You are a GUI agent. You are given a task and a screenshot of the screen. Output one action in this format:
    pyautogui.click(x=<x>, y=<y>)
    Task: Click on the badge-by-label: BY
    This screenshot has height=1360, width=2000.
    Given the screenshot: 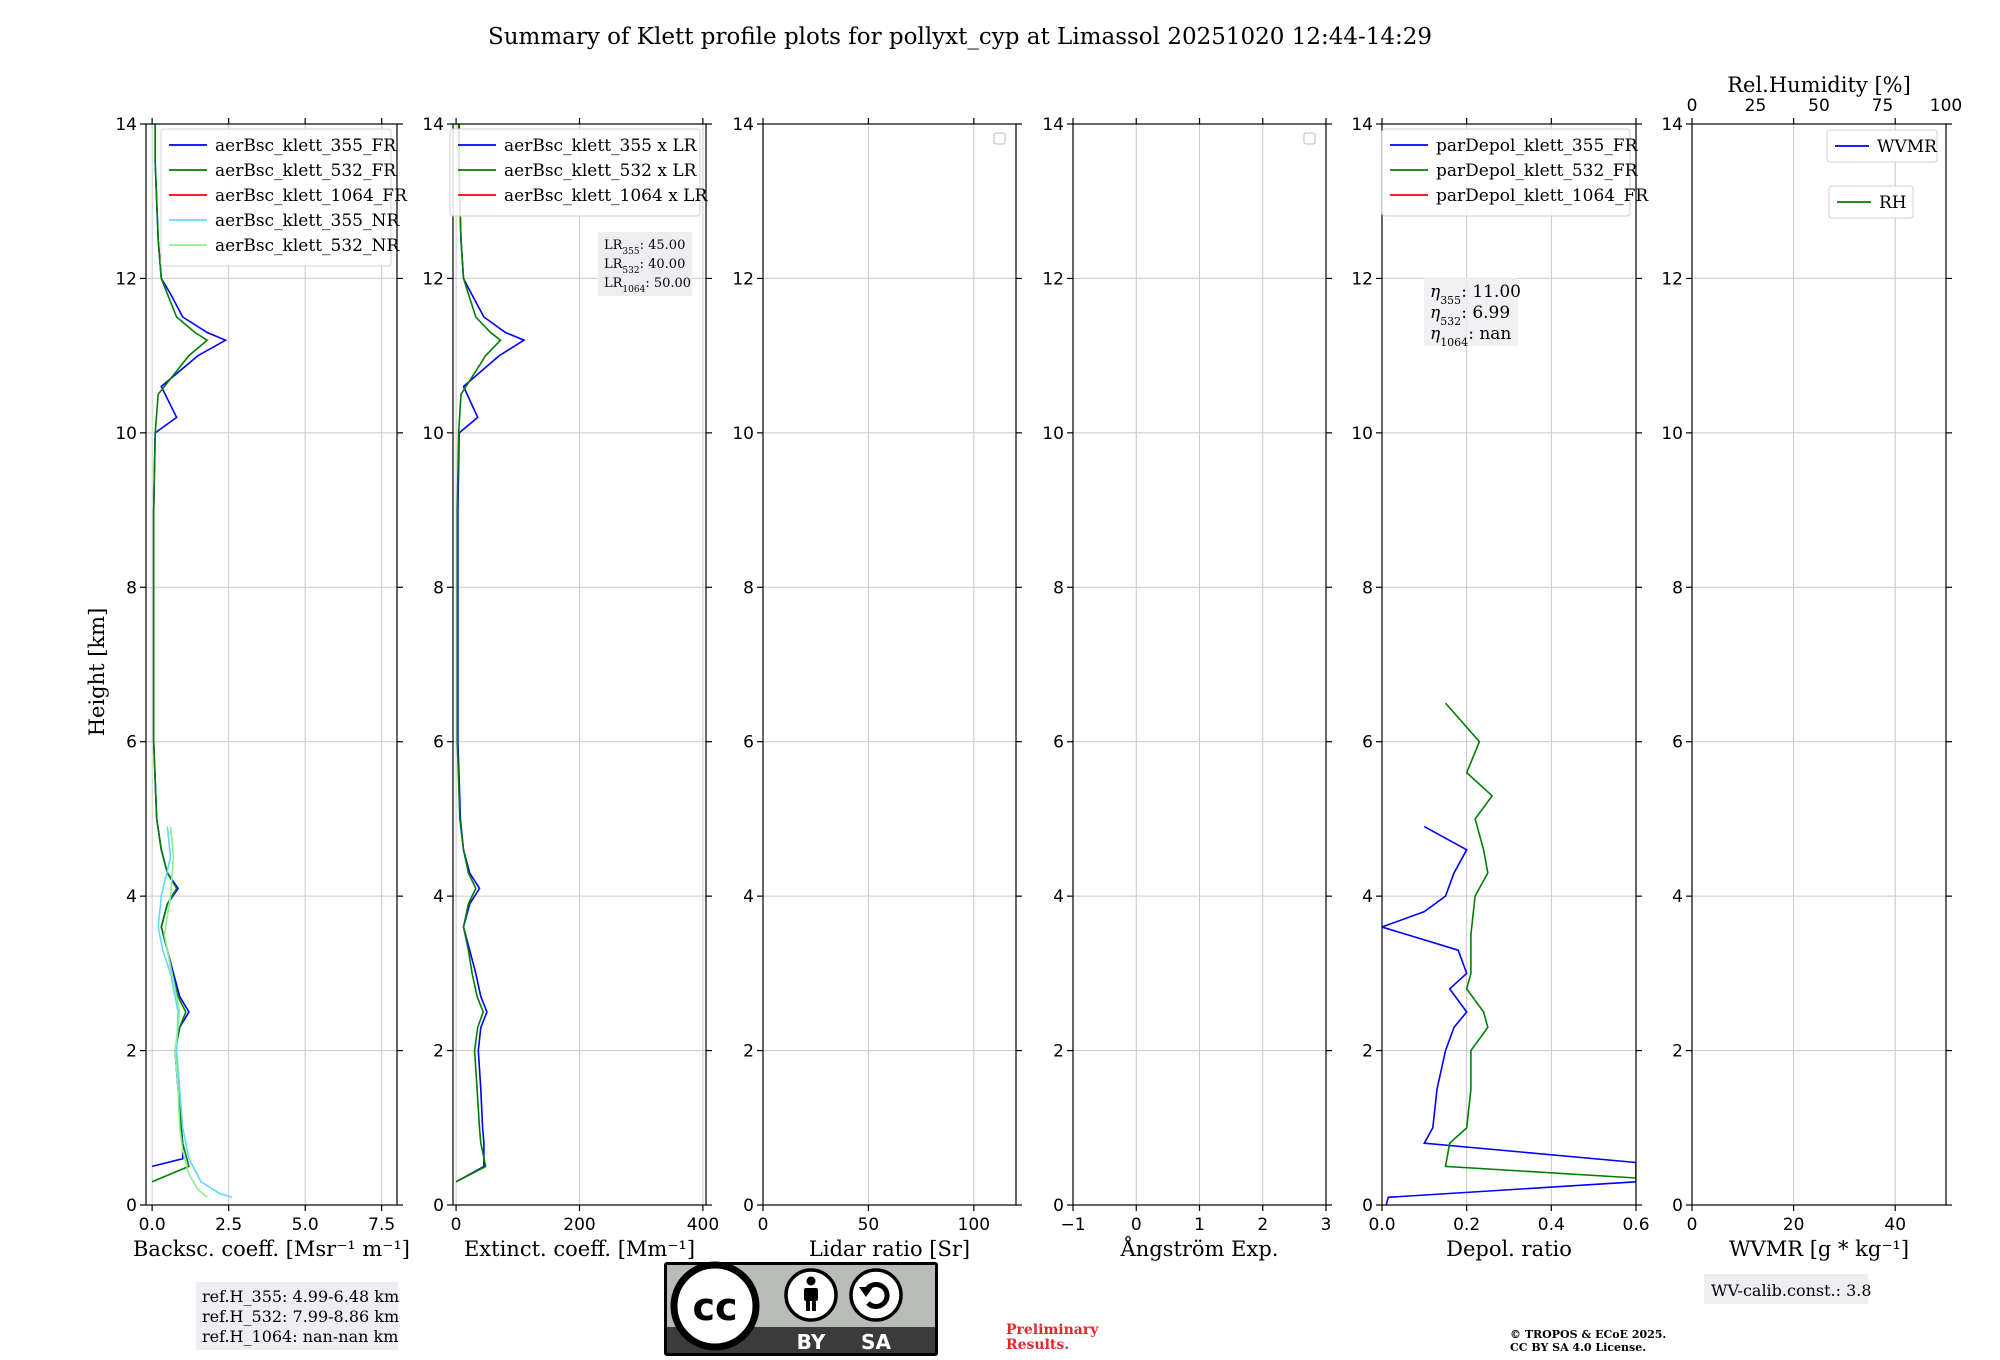 What is the action you would take?
    pyautogui.click(x=811, y=1342)
    